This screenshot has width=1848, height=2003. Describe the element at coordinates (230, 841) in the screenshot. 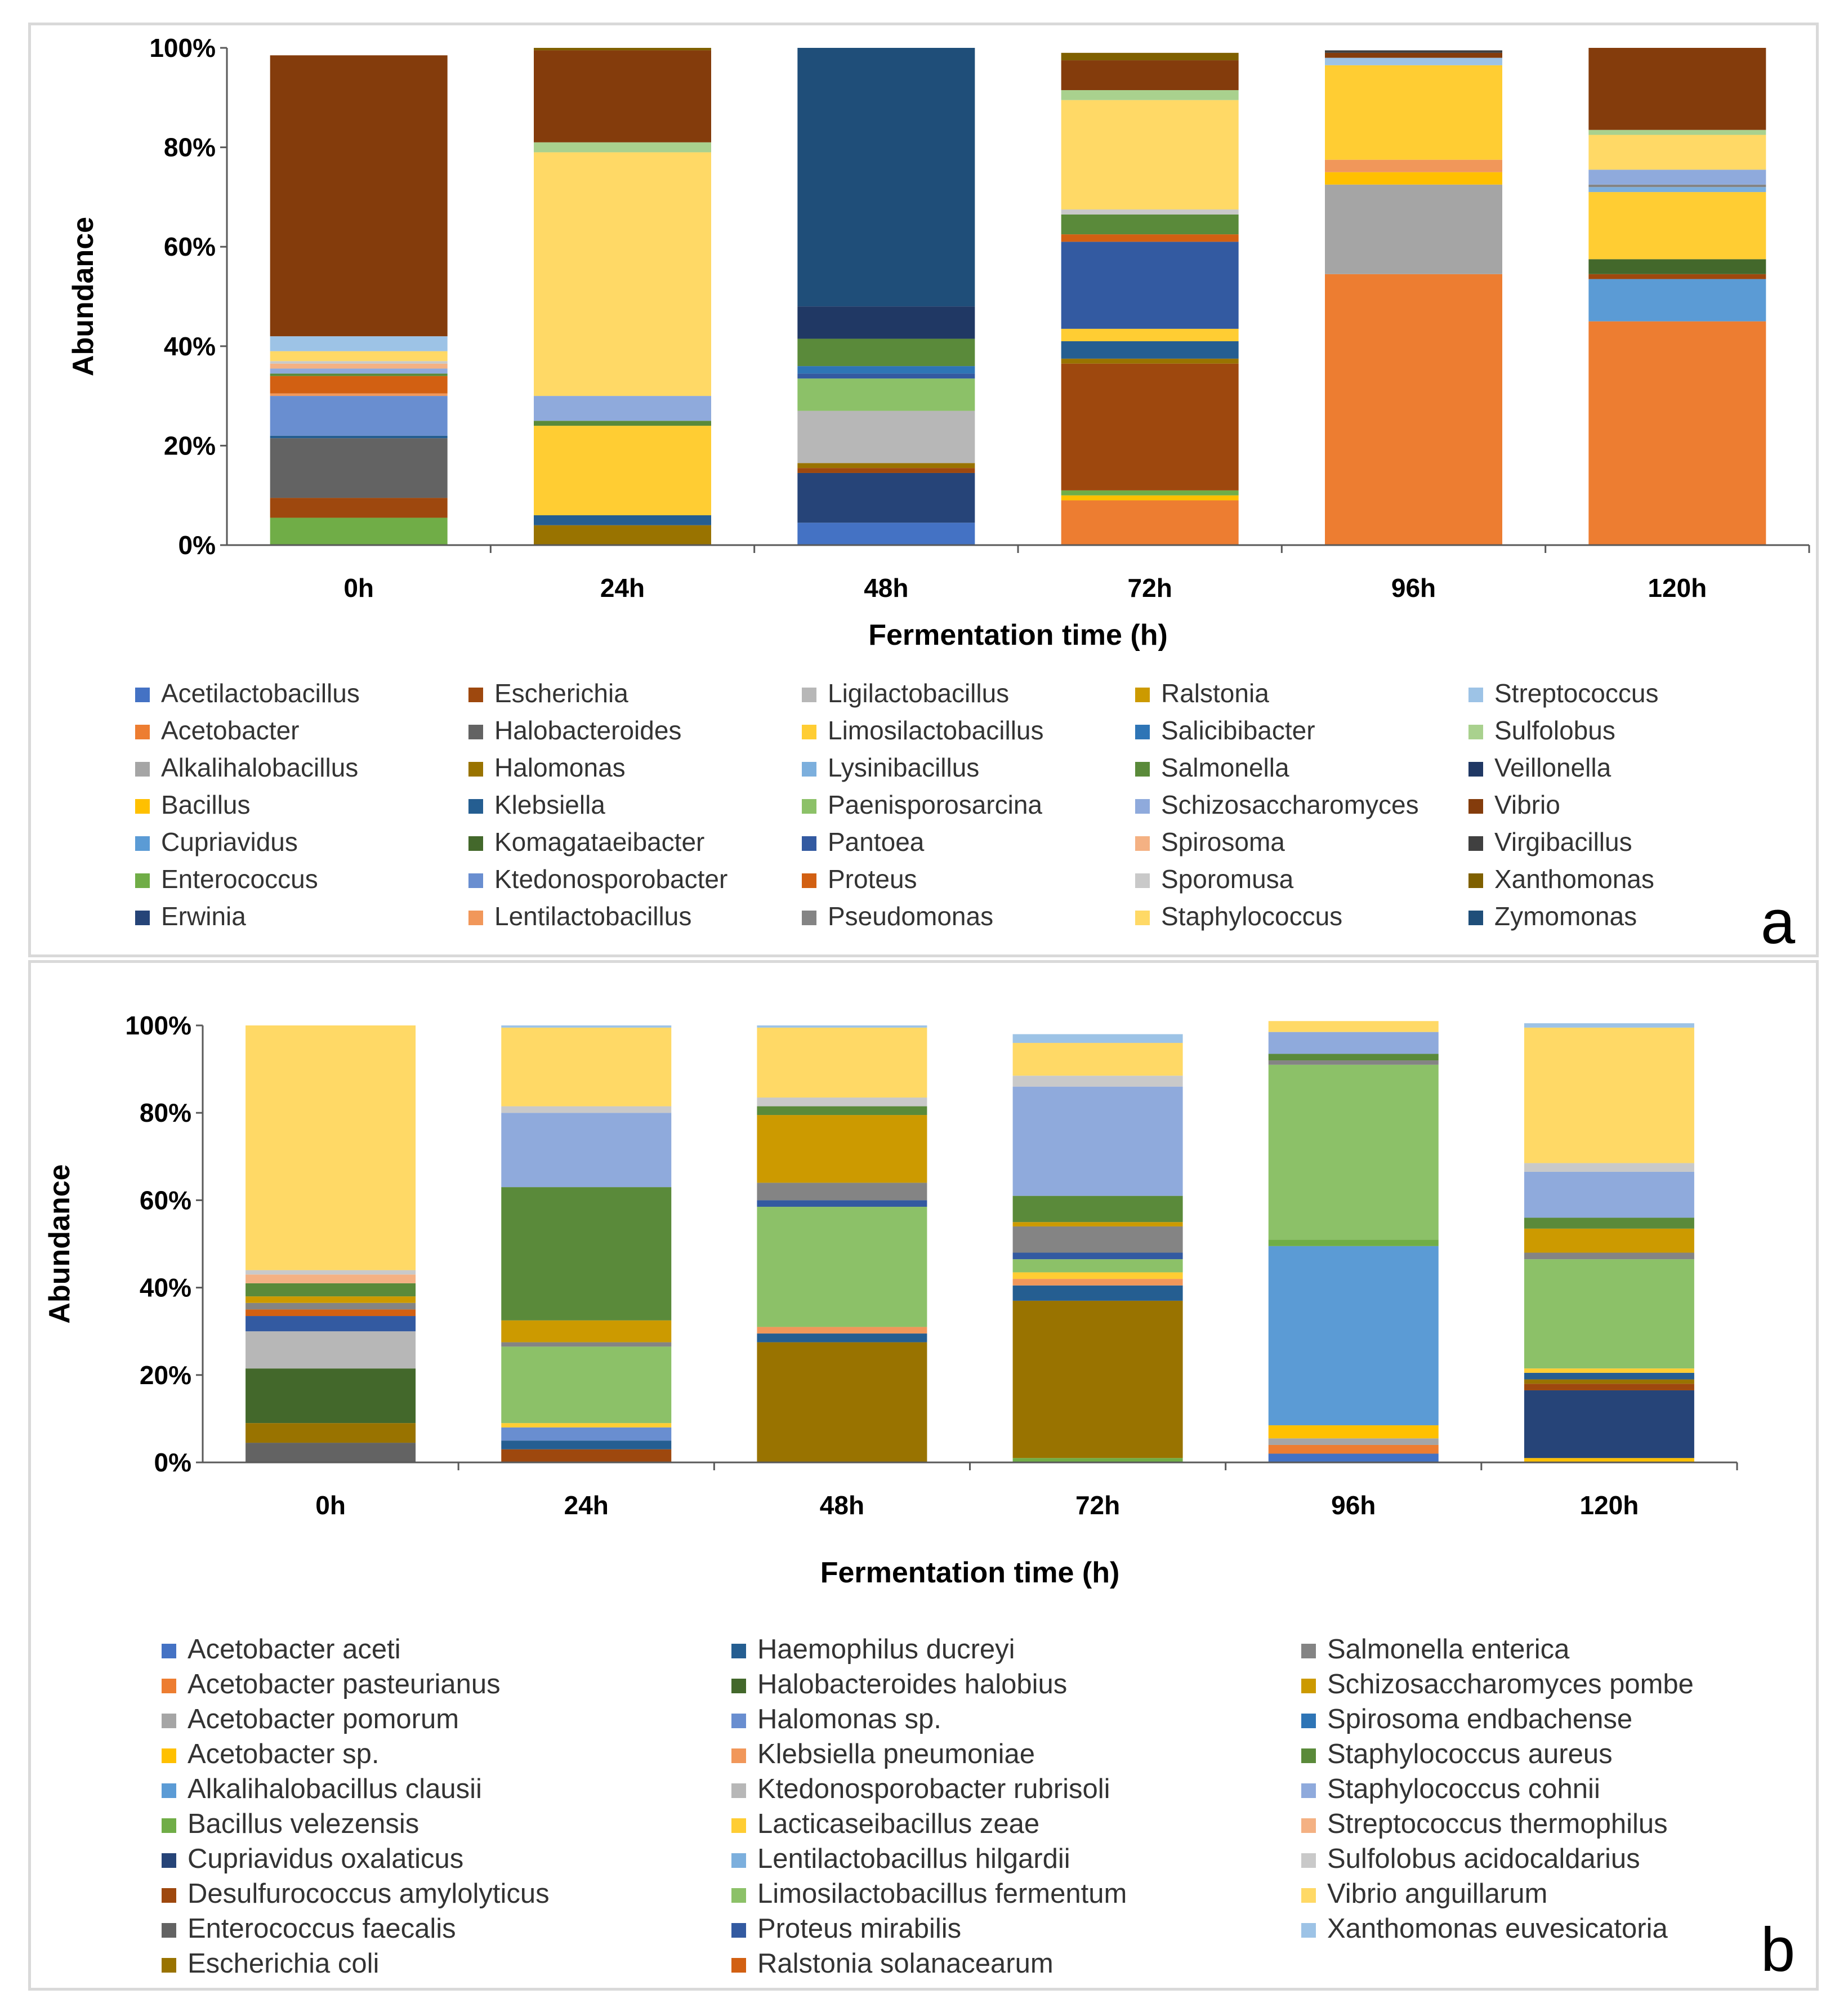

I see `legend-label: Cupriavidus` at that location.